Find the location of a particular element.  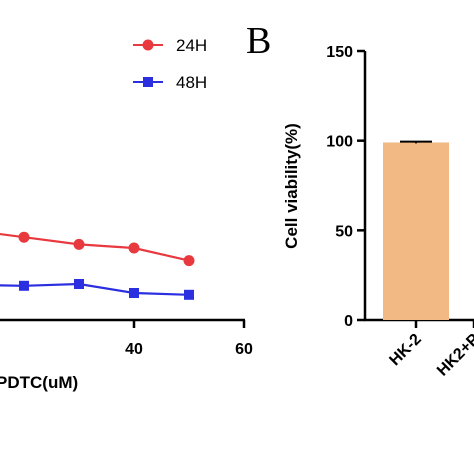

panel-b-y-ticks: 0 50 100 150 is located at coordinates (345, 187).